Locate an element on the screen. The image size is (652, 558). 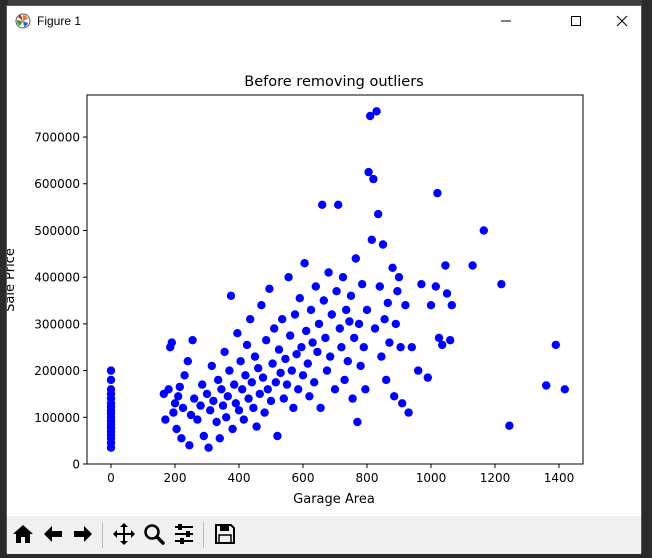
close-button is located at coordinates (622, 21).